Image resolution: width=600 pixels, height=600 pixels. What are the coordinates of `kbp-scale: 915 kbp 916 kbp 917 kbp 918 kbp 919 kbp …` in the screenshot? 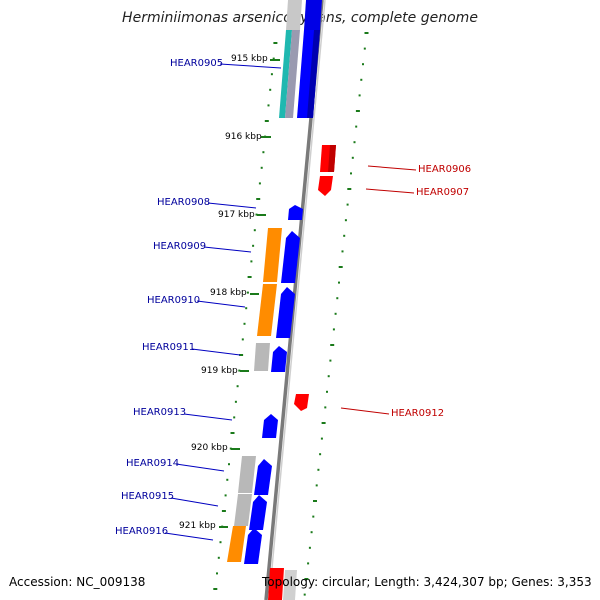 It's located at (229, 292).